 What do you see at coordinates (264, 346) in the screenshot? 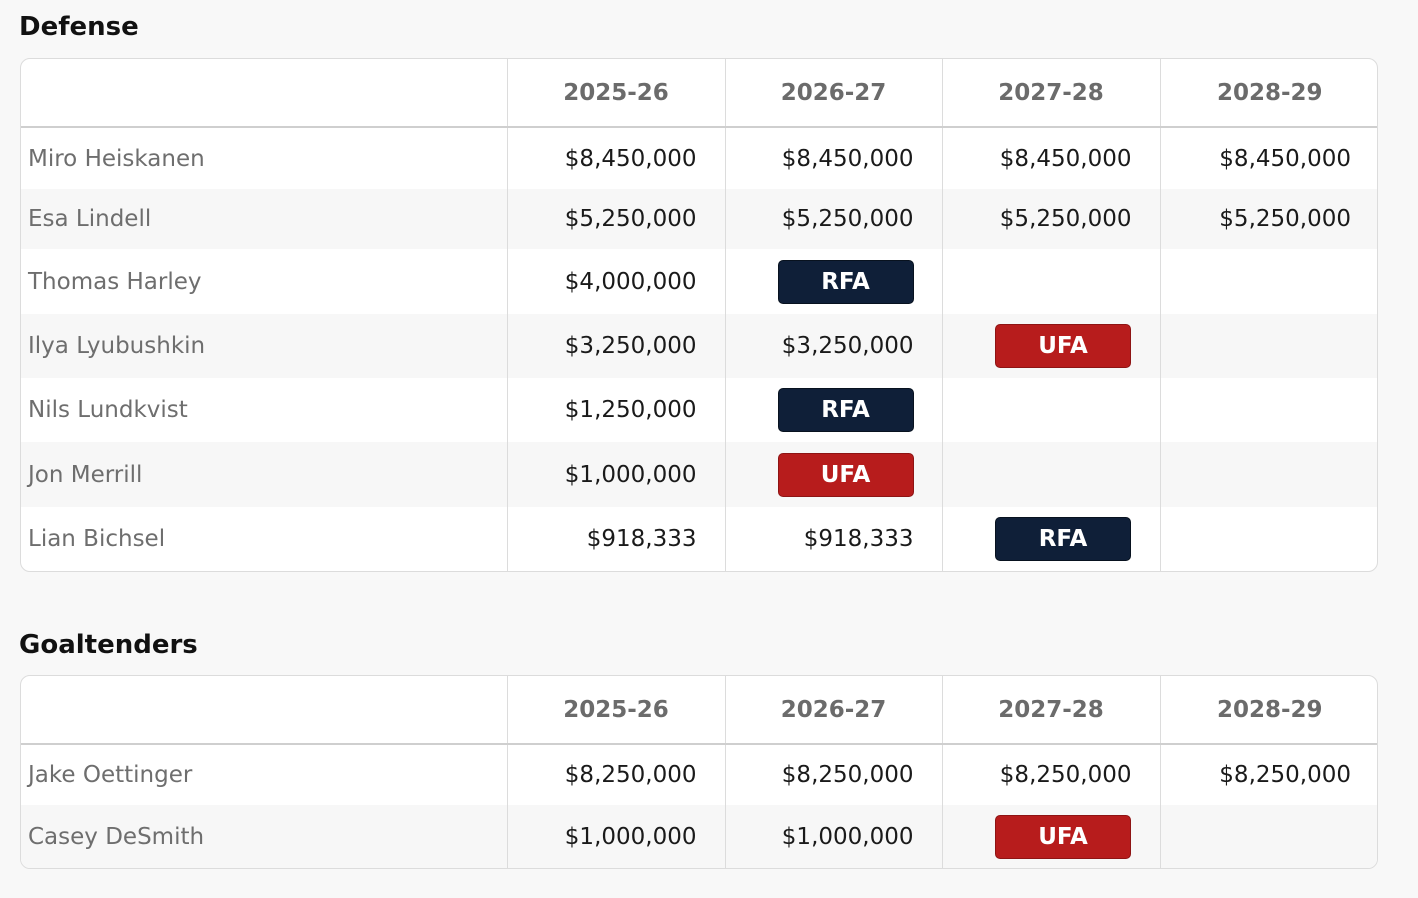
I see `player-name-link: Ilya Lyubushkin` at bounding box center [264, 346].